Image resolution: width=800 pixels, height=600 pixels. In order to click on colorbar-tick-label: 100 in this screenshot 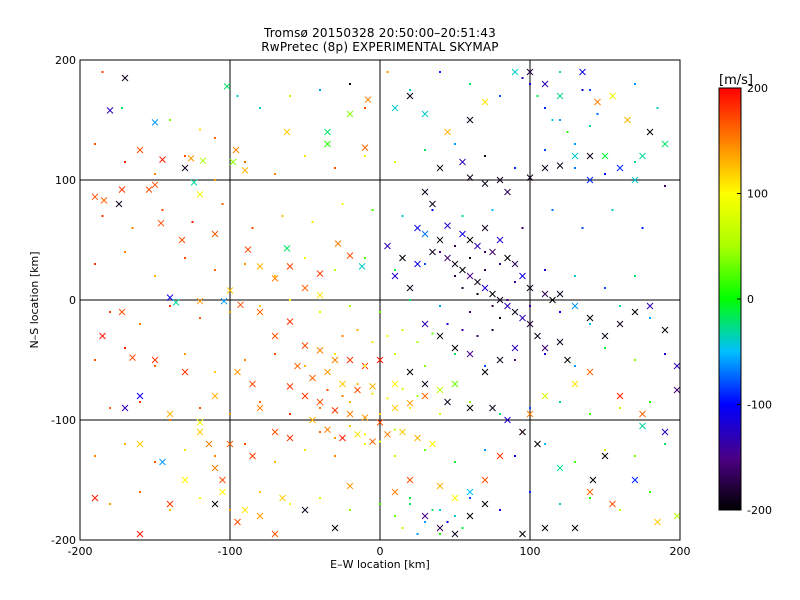, I will do `click(757, 194)`.